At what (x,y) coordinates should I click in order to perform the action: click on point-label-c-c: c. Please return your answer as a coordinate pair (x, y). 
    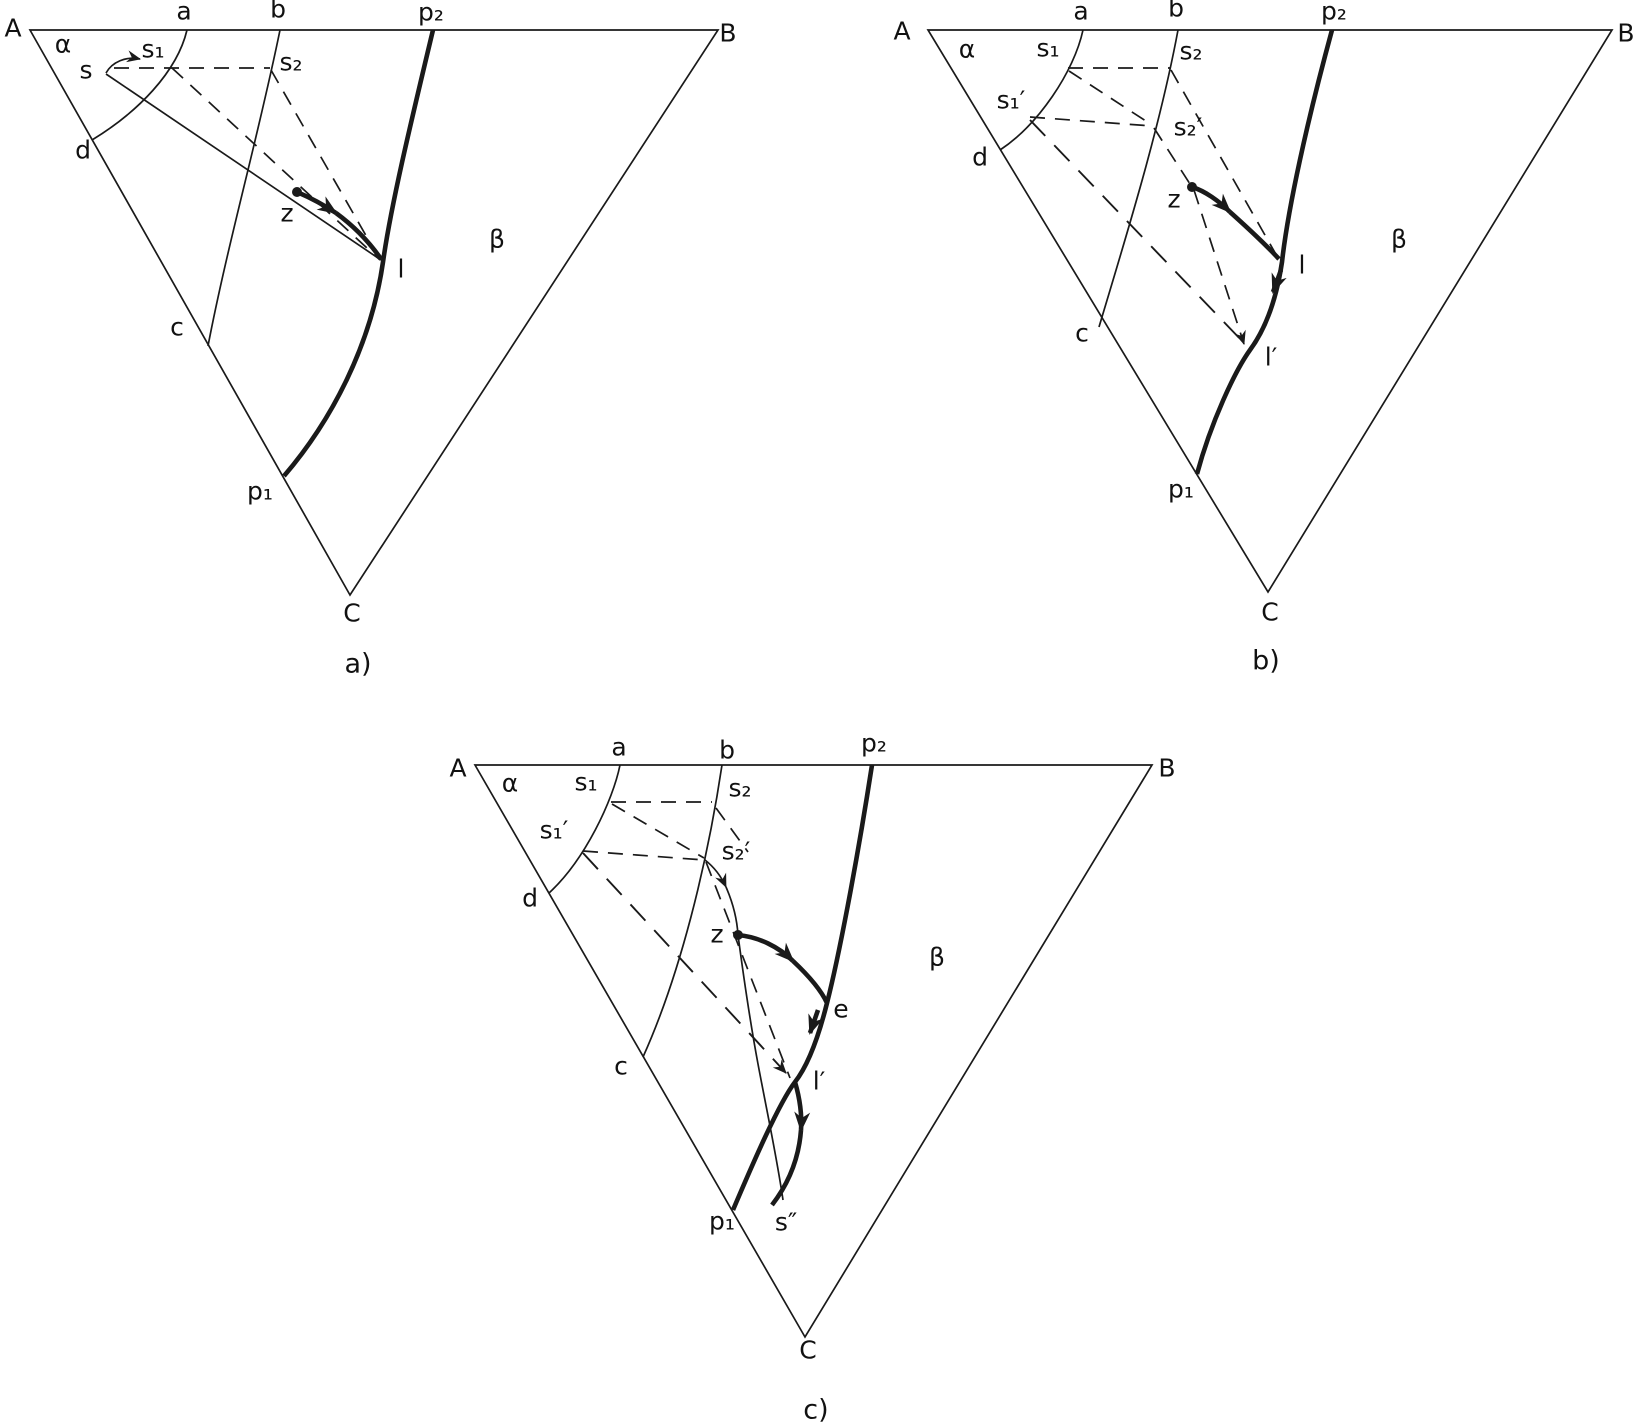
    Looking at the image, I should click on (621, 1066).